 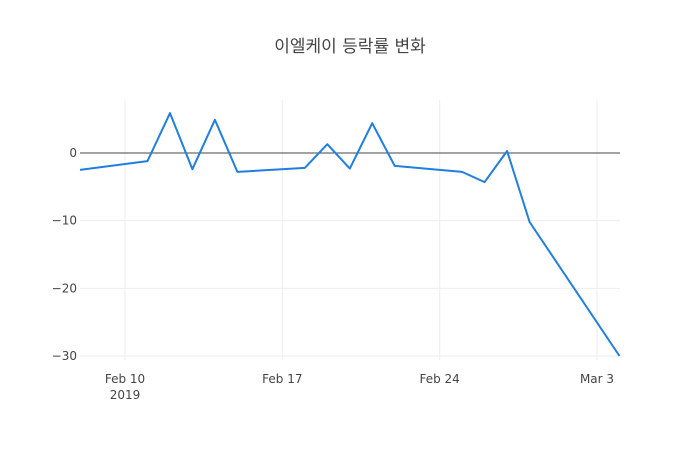 What do you see at coordinates (64, 288) in the screenshot?
I see `y-tick-label: −20` at bounding box center [64, 288].